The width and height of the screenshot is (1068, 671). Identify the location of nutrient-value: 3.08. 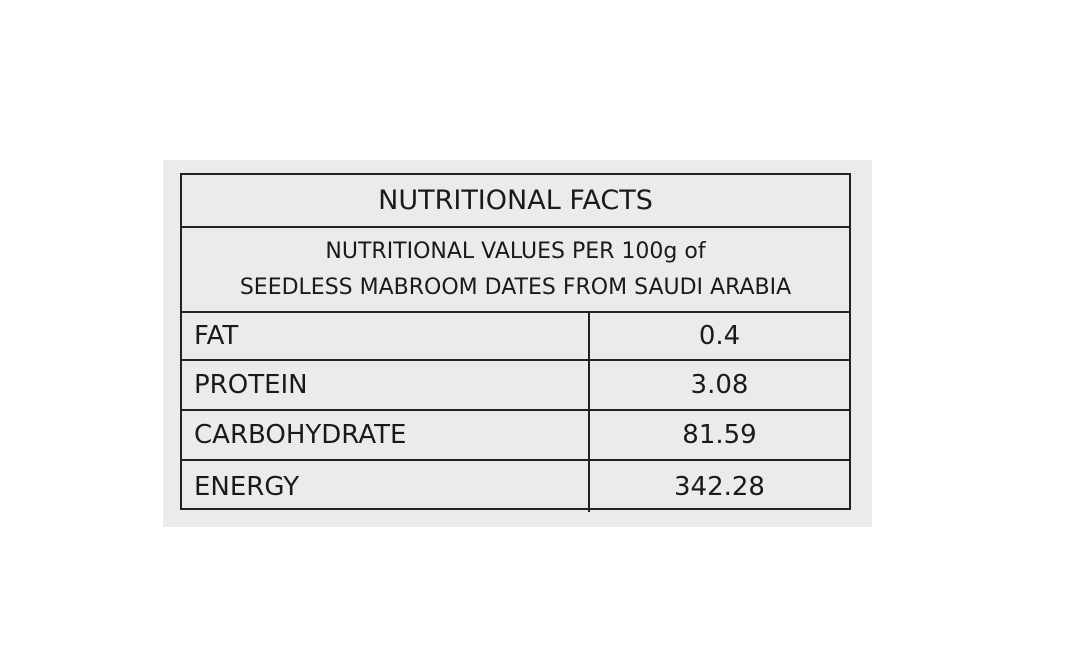
(719, 386).